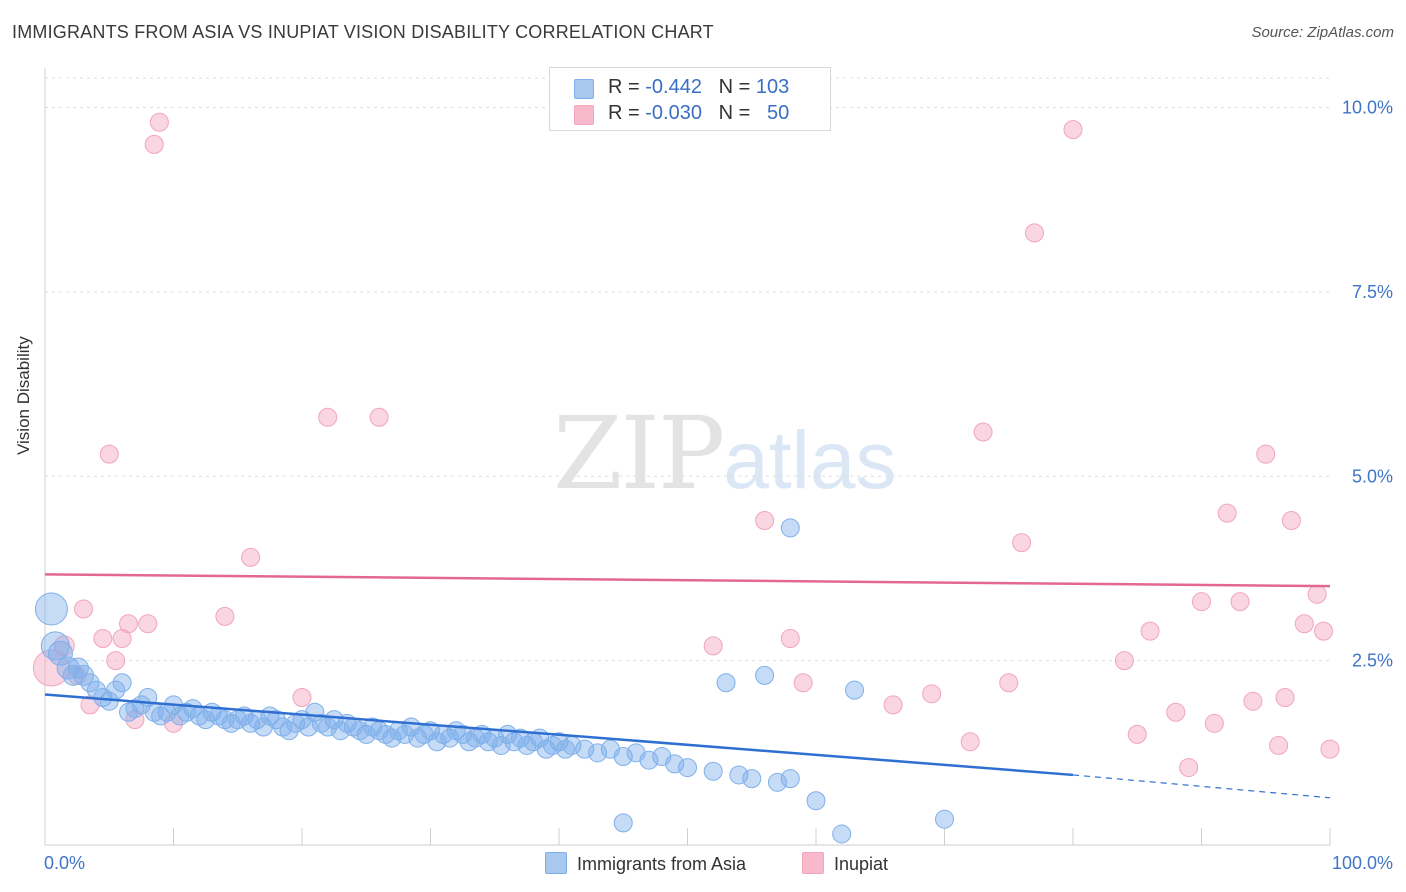 This screenshot has width=1406, height=892. Describe the element at coordinates (639, 453) in the screenshot. I see `watermark-zip: ZIP` at that location.